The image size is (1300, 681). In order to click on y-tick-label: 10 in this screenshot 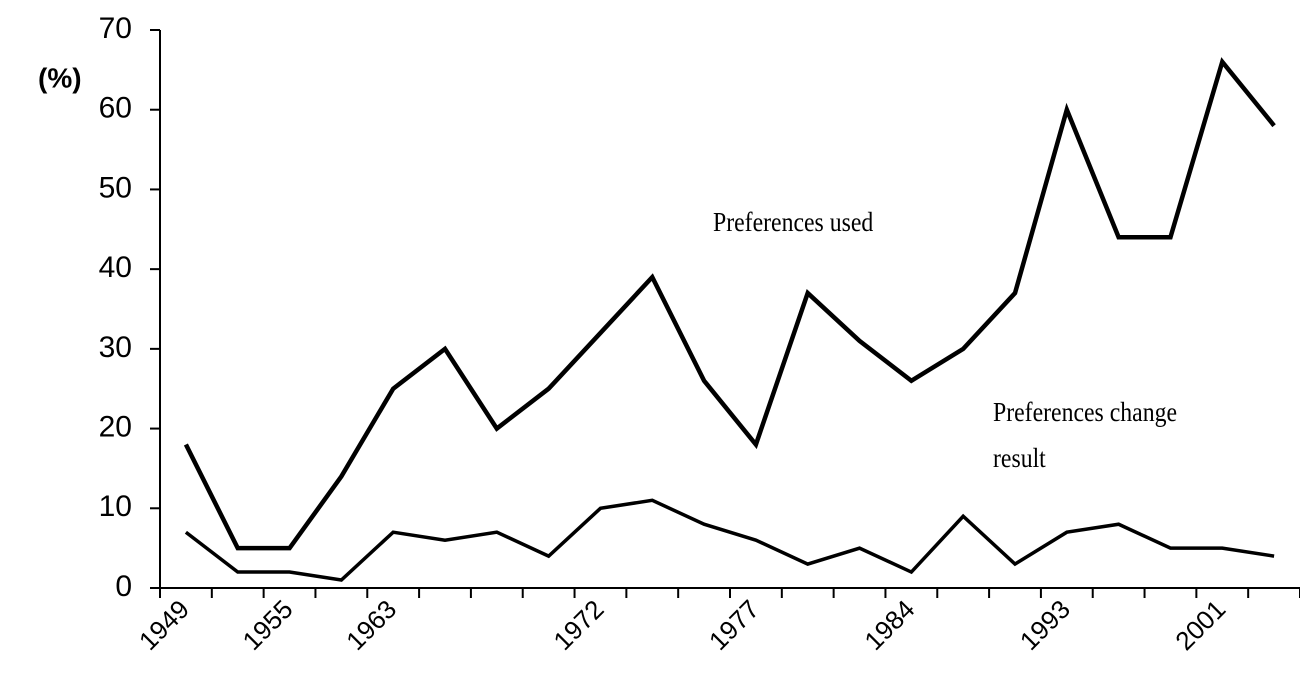, I will do `click(115, 506)`.